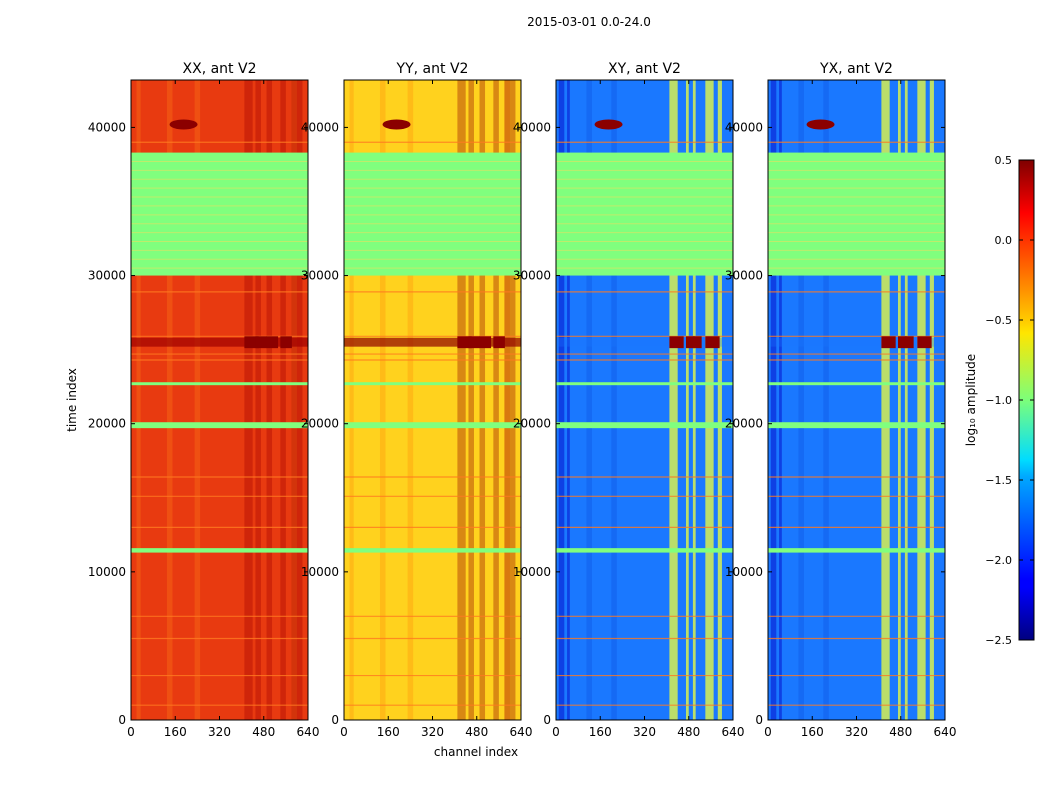  Describe the element at coordinates (856, 69) in the screenshot. I see `panel-title: YX, ant V2` at that location.